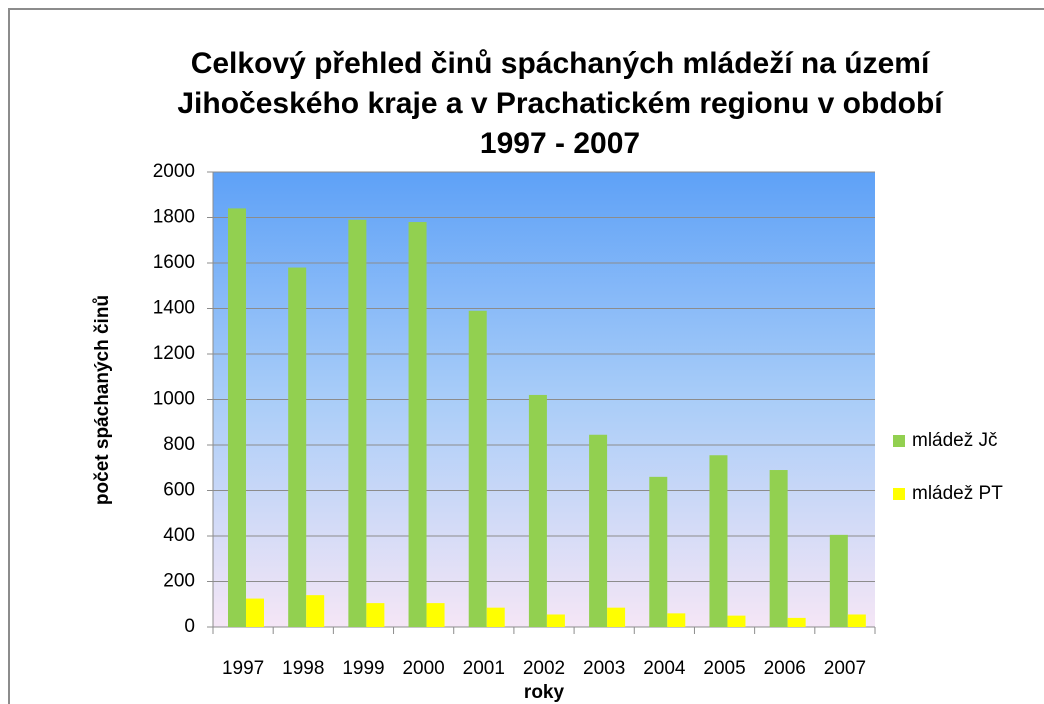  Describe the element at coordinates (174, 353) in the screenshot. I see `y-tick-label: 1200` at that location.